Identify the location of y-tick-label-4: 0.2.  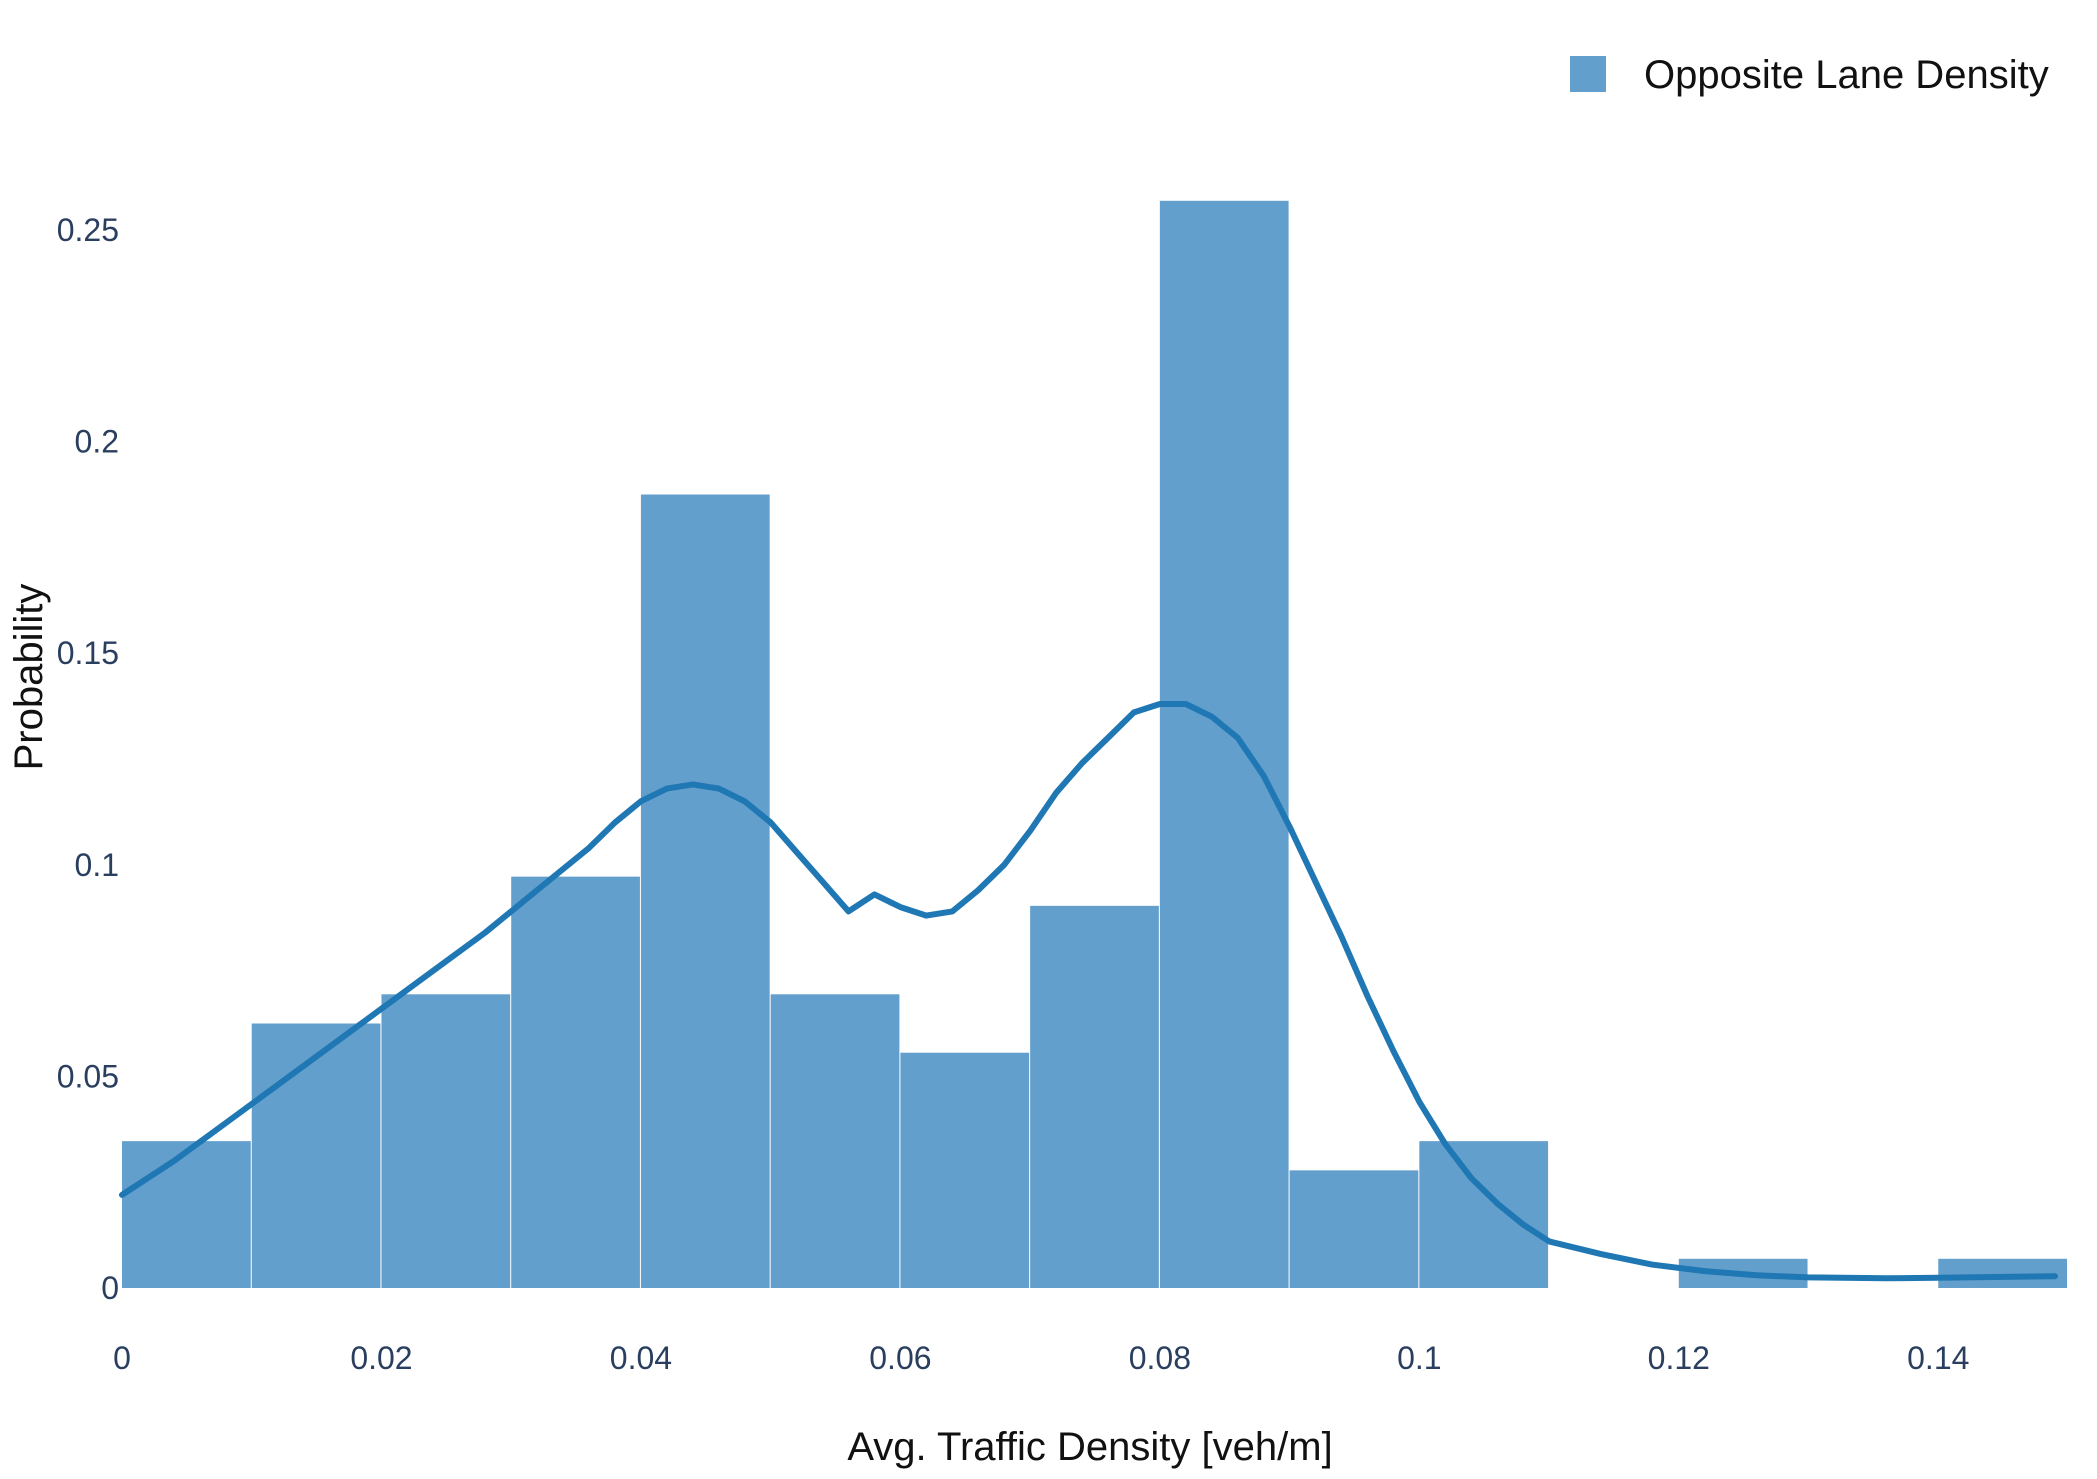
(97, 442).